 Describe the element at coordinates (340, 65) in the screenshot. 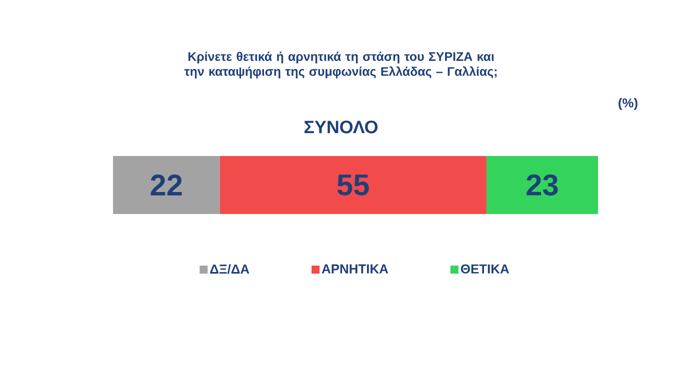

I see `chart-title: Κρίνετε θετικά ή αρνητικά τη στάση του ΣΥΡΙΖΑ και την καταψήφιση της συμφωνίας Ελλάδας – Γαλλίας;` at that location.